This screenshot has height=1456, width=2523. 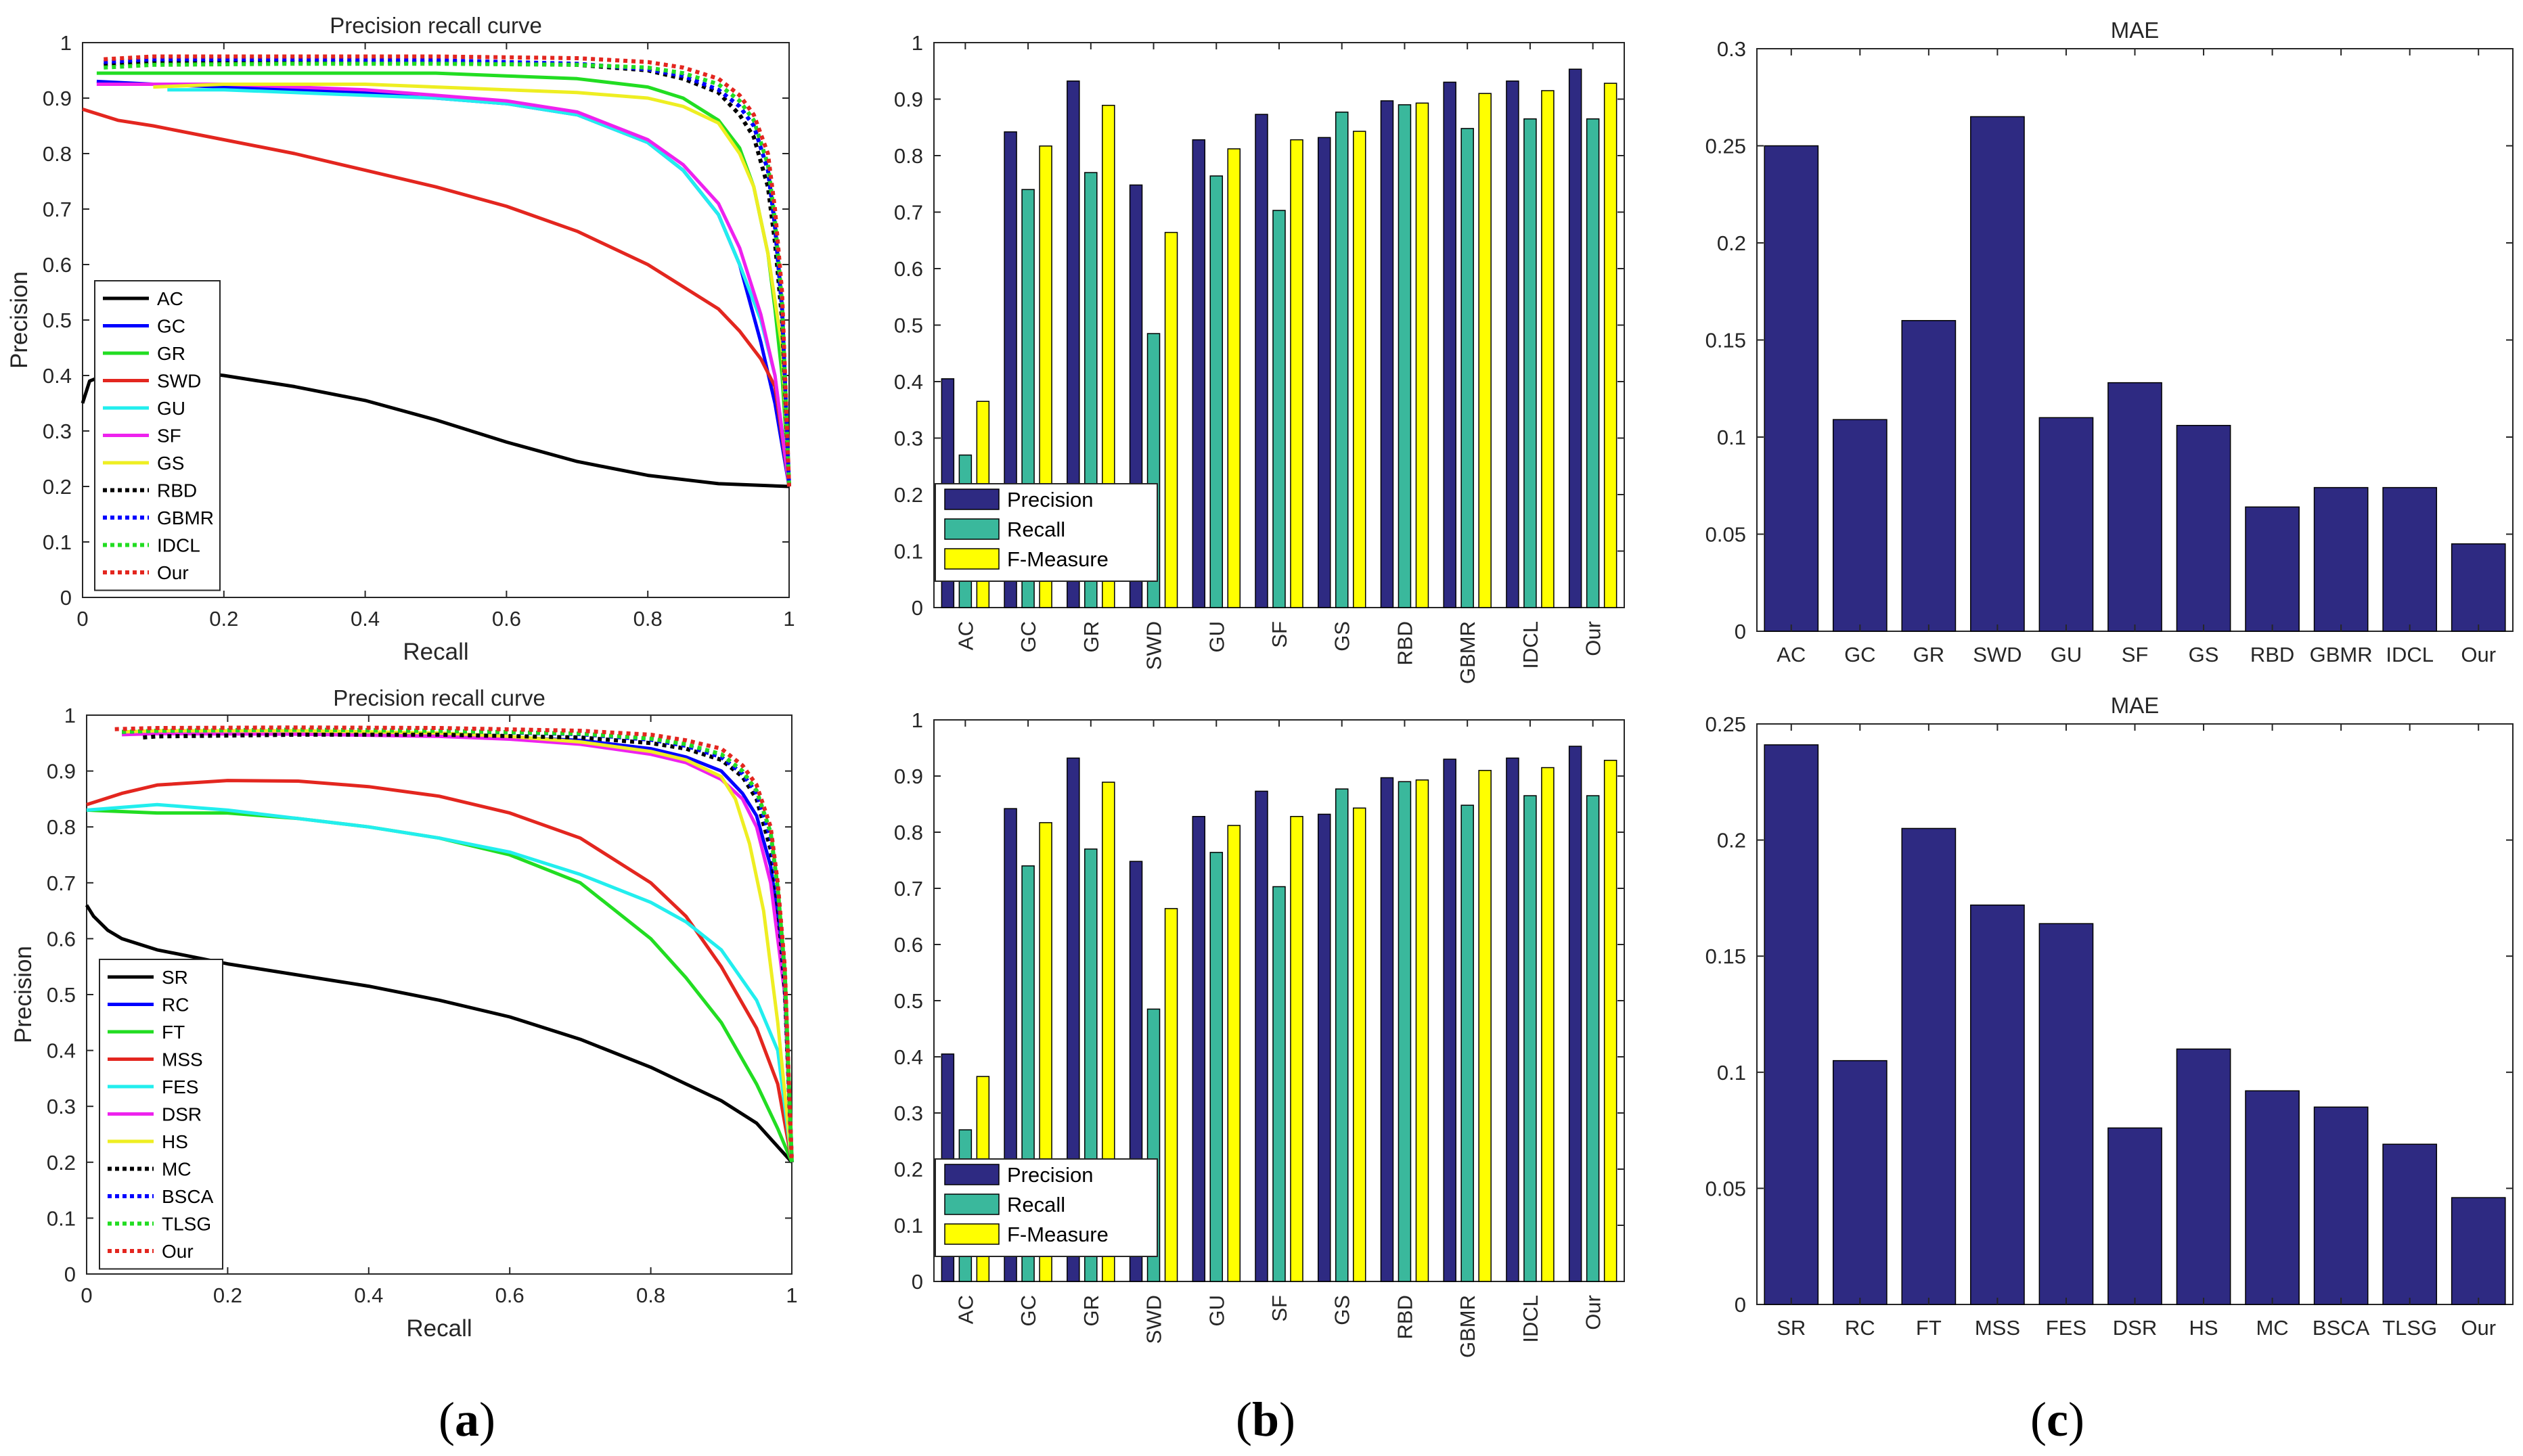 I want to click on bar-f-measure-gbmr, so click(x=1485, y=350).